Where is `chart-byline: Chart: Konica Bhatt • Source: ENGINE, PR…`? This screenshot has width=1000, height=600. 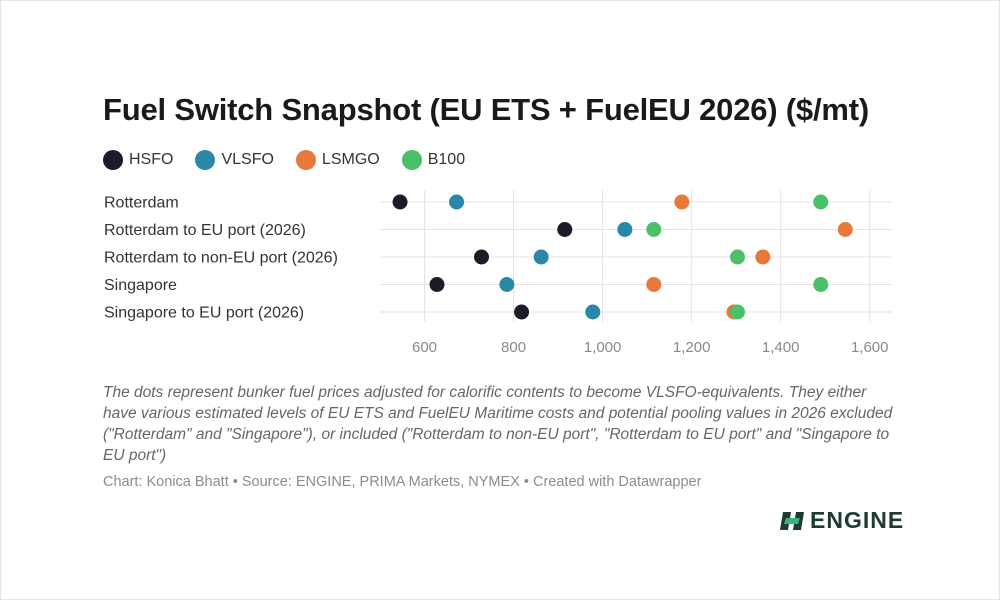
chart-byline: Chart: Konica Bhatt • Source: ENGINE, PR… is located at coordinates (402, 482).